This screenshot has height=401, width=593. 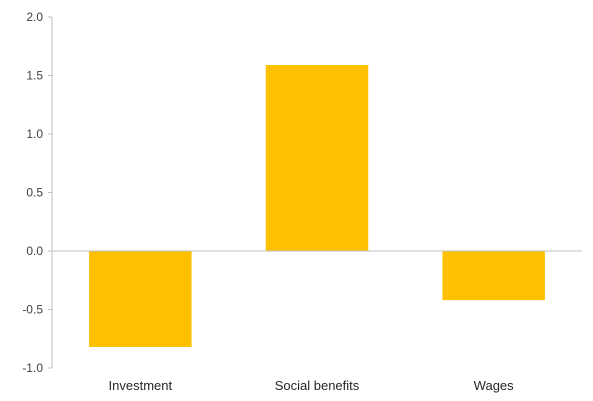 I want to click on axis-layer, so click(x=50, y=192).